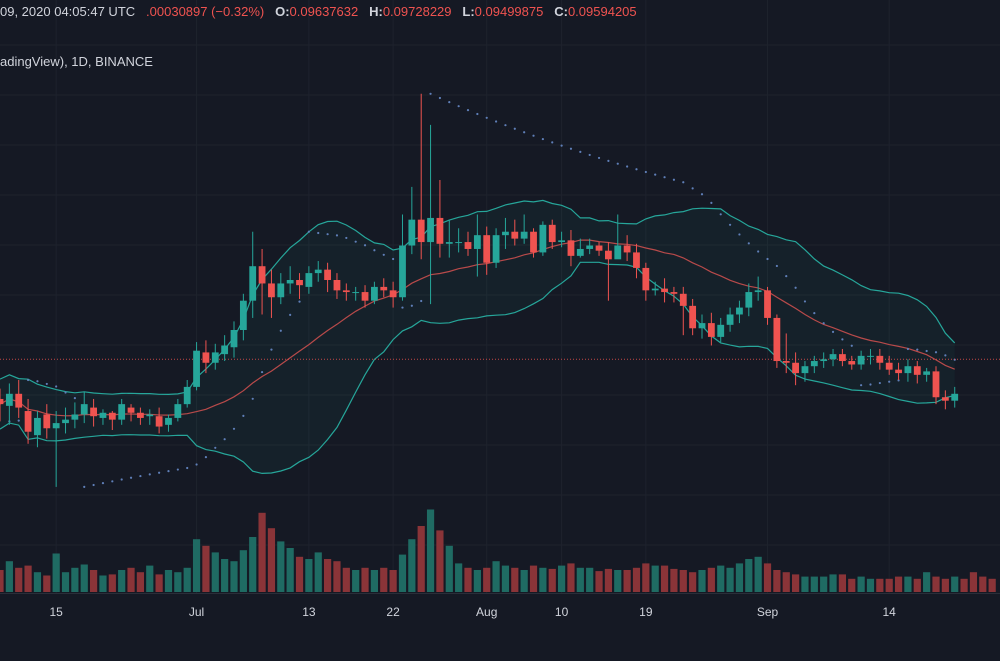  Describe the element at coordinates (196, 612) in the screenshot. I see `x-tick-label: Jul` at that location.